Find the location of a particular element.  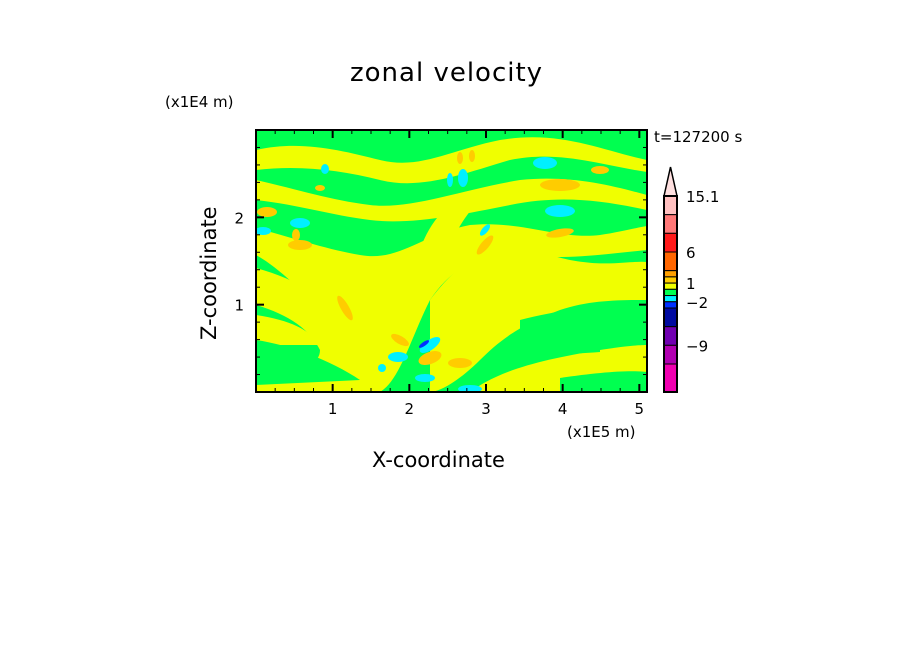

time-label: t=127200 s is located at coordinates (698, 137).